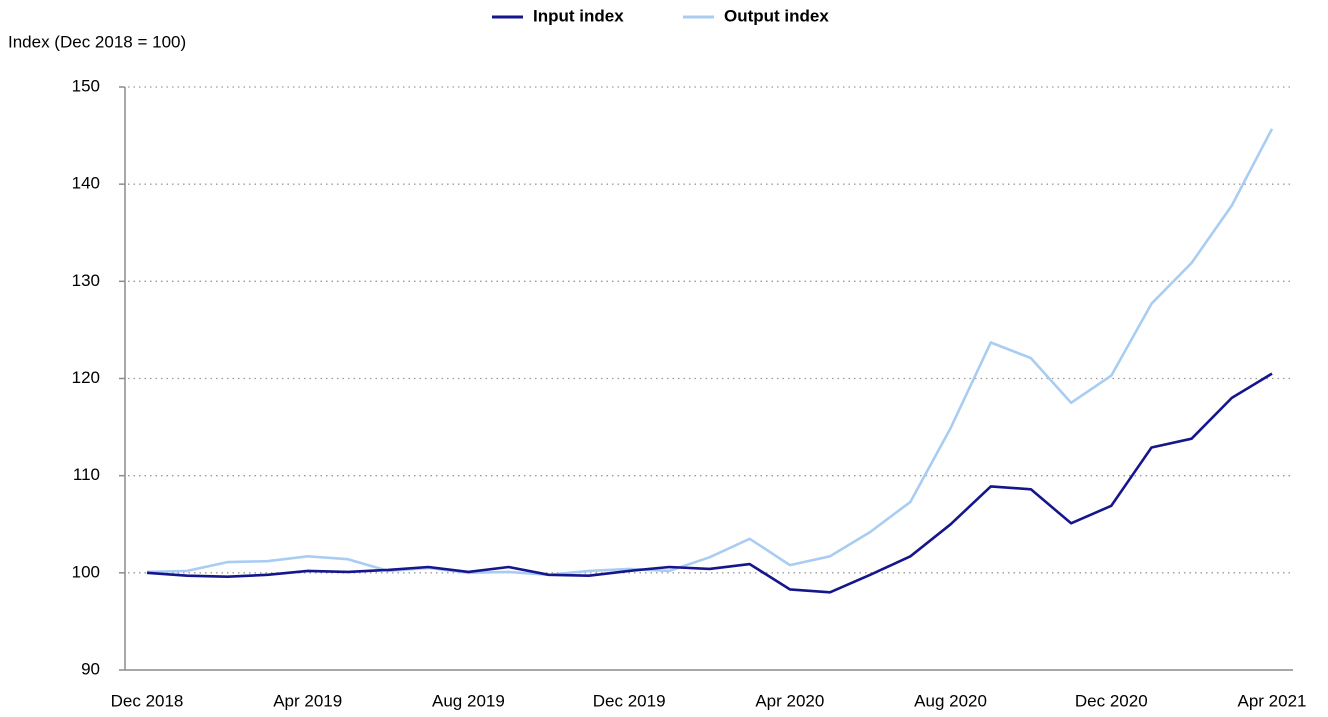 The width and height of the screenshot is (1328, 717). What do you see at coordinates (97, 41) in the screenshot?
I see `y-axis-label: Index (Dec 2018 = 100)` at bounding box center [97, 41].